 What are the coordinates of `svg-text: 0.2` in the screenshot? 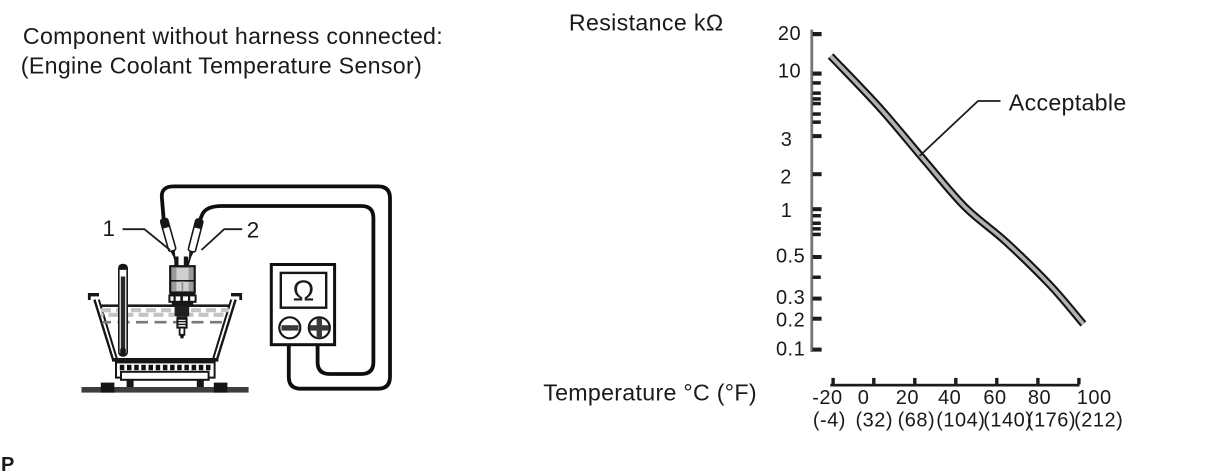 It's located at (790, 320).